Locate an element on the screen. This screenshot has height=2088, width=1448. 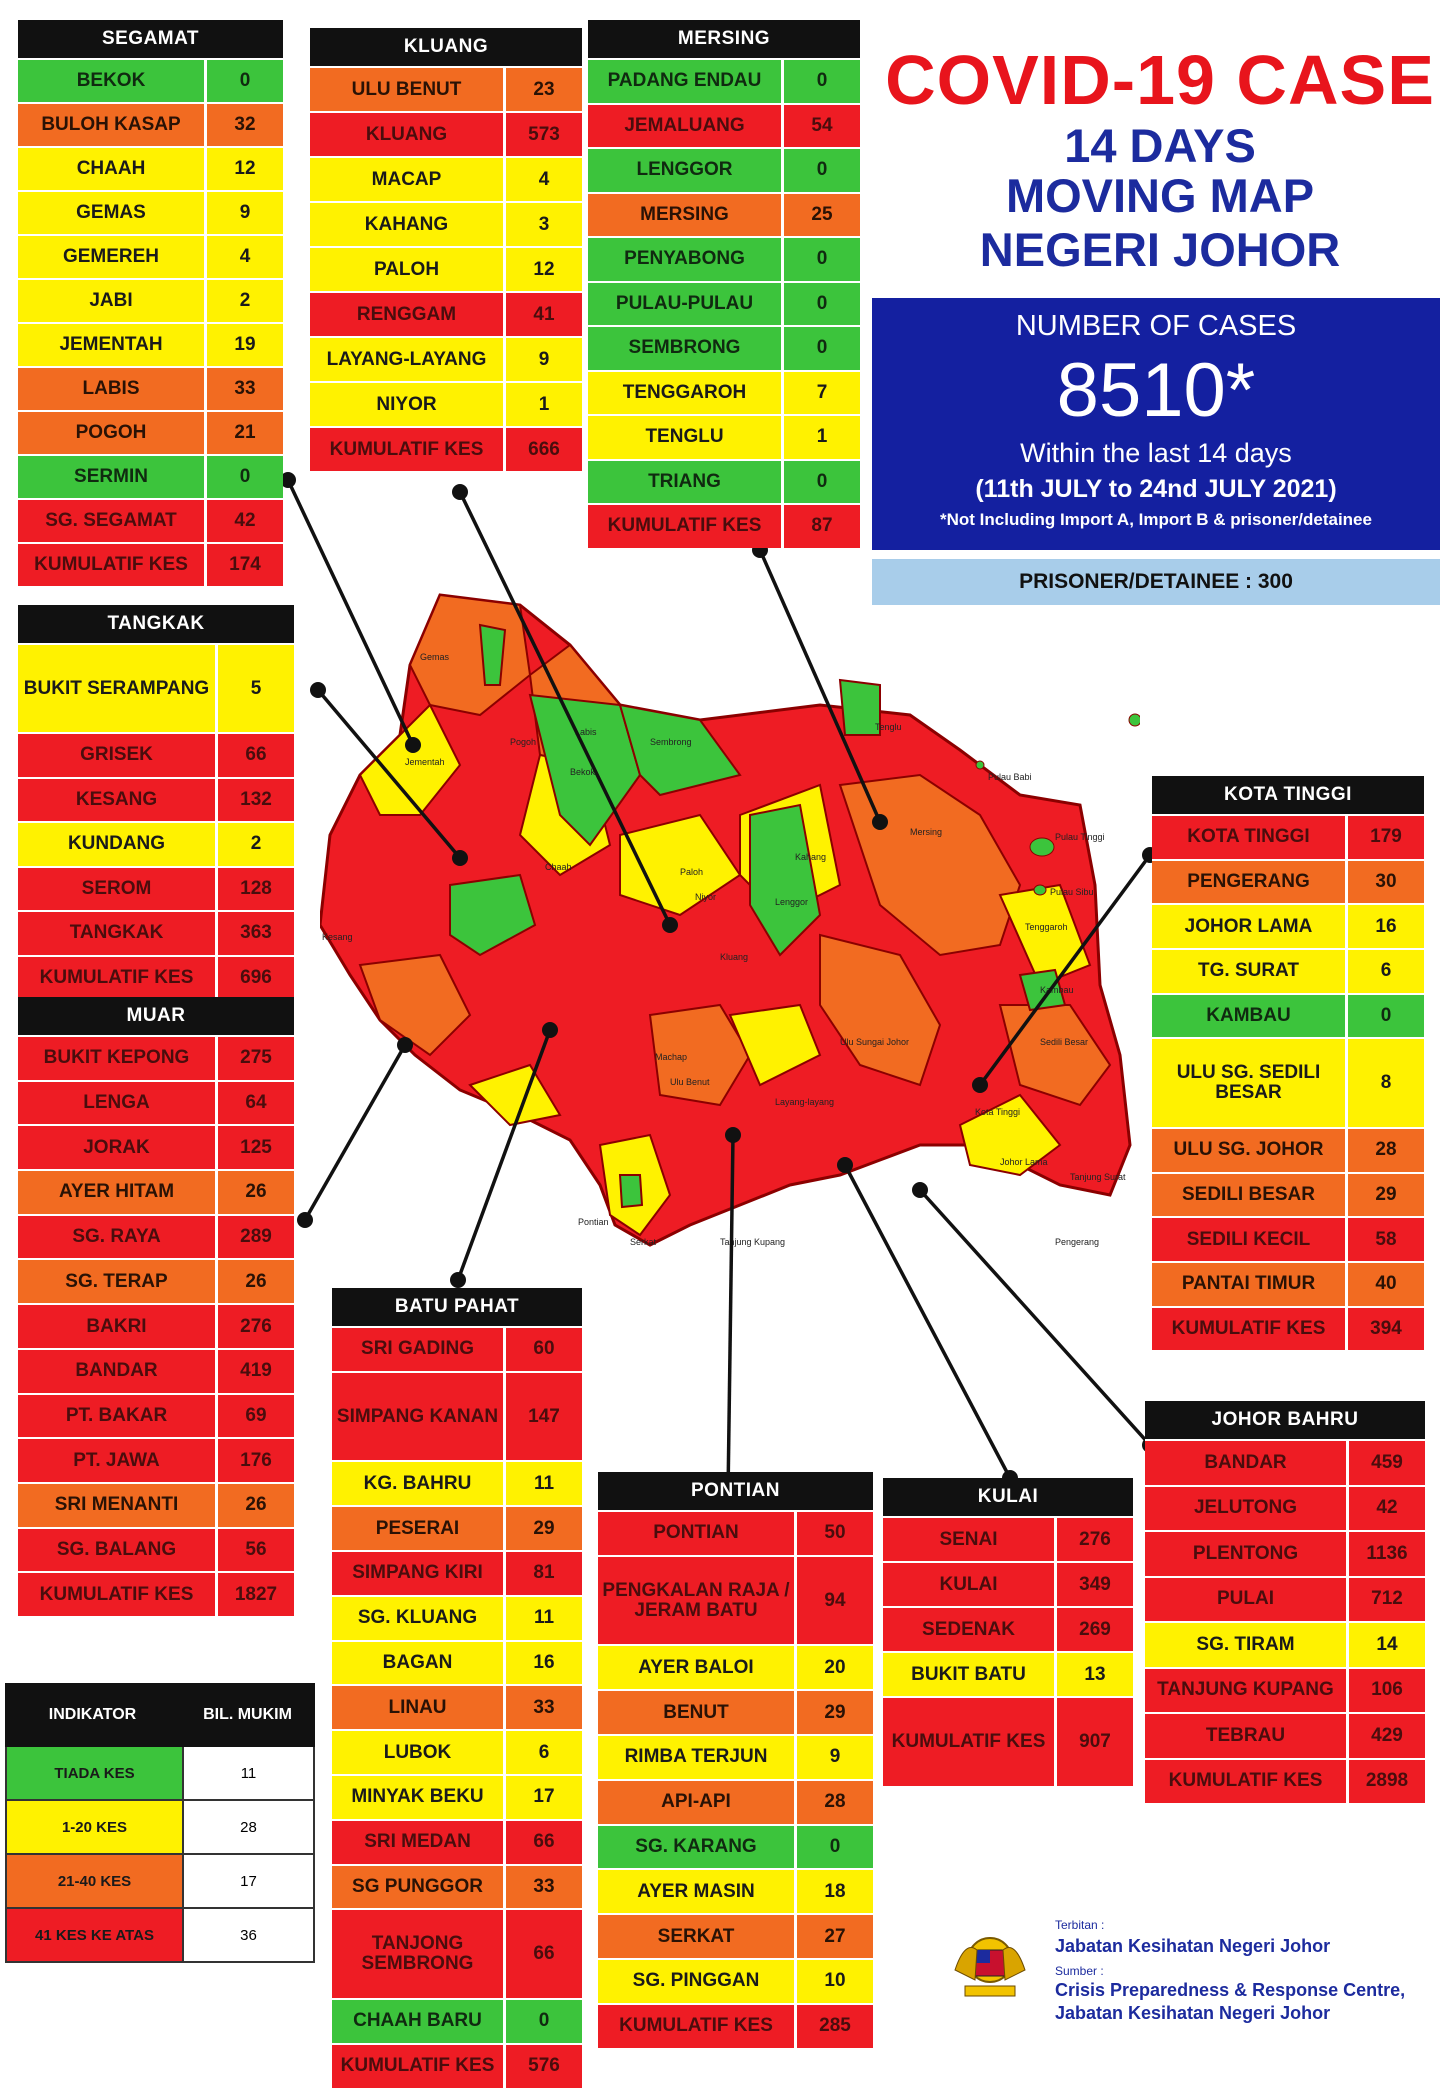
terbitan-label: Terbitan : is located at coordinates (1080, 1925).